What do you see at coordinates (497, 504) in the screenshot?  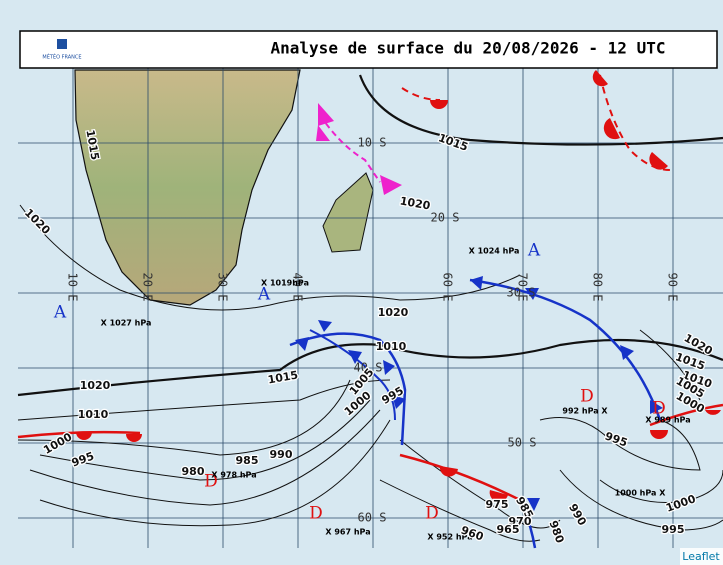 I see `isobar-label: 975` at bounding box center [497, 504].